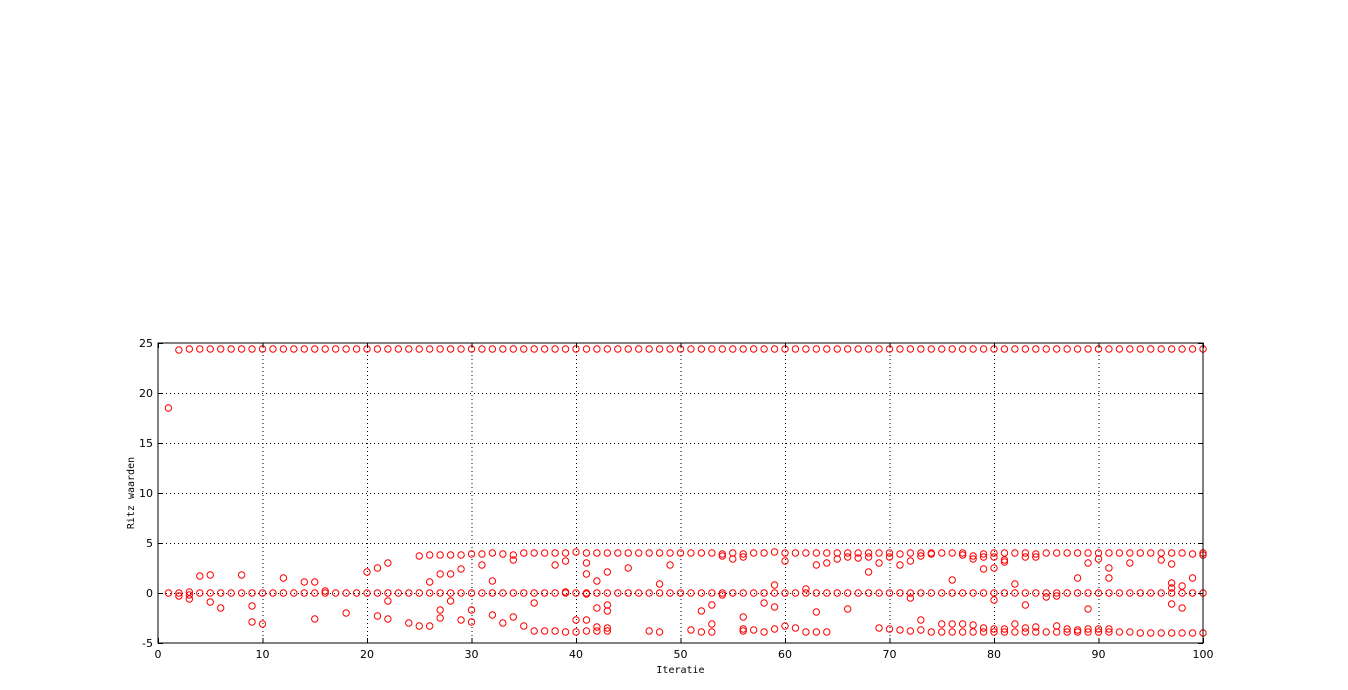  What do you see at coordinates (684, 654) in the screenshot?
I see `x-tick-labels: 0 10 20 30 40 50 60 70 80 90 100` at bounding box center [684, 654].